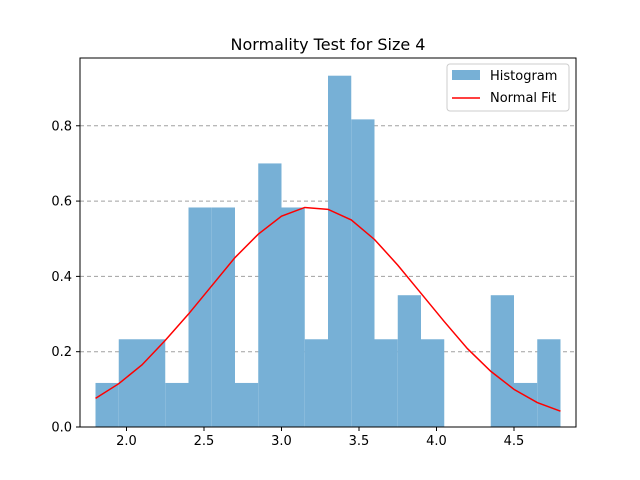 The image size is (640, 480). Describe the element at coordinates (61, 428) in the screenshot. I see `y-tick-label: 0.0` at that location.